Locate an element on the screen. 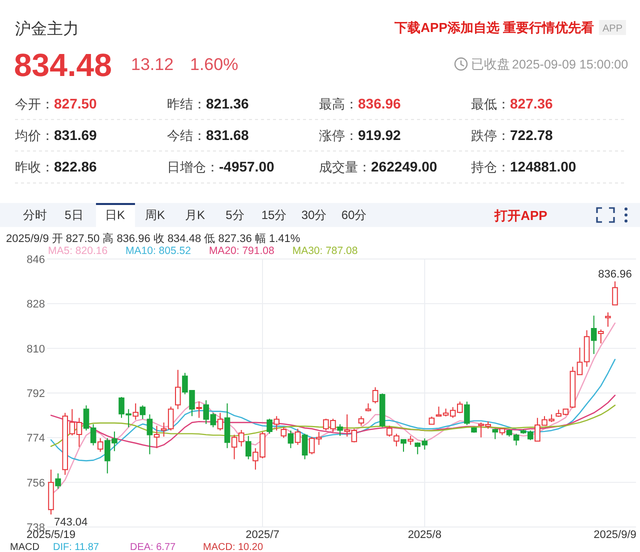  text: APP is located at coordinates (612, 29).